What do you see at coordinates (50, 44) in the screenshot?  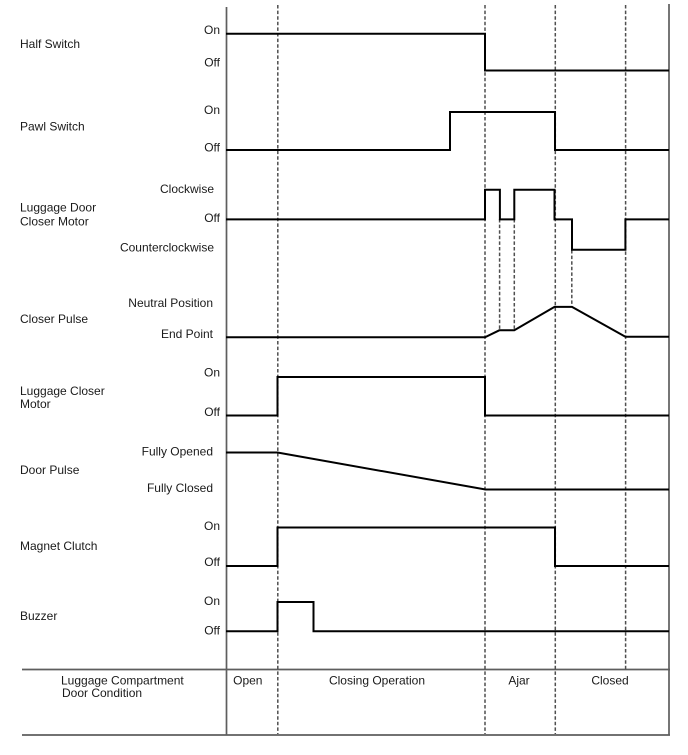 I see `svg-text: Half Switch` at bounding box center [50, 44].